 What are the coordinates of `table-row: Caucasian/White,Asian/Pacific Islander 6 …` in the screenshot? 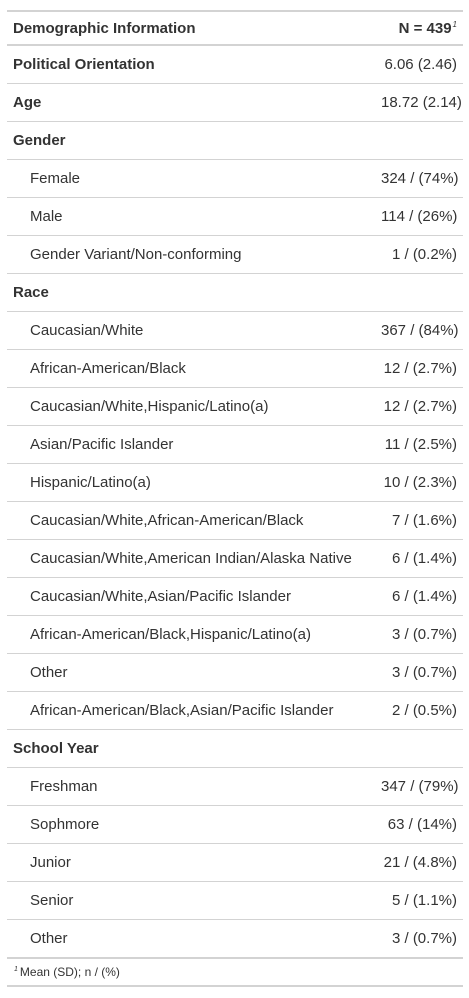 It's located at (235, 596).